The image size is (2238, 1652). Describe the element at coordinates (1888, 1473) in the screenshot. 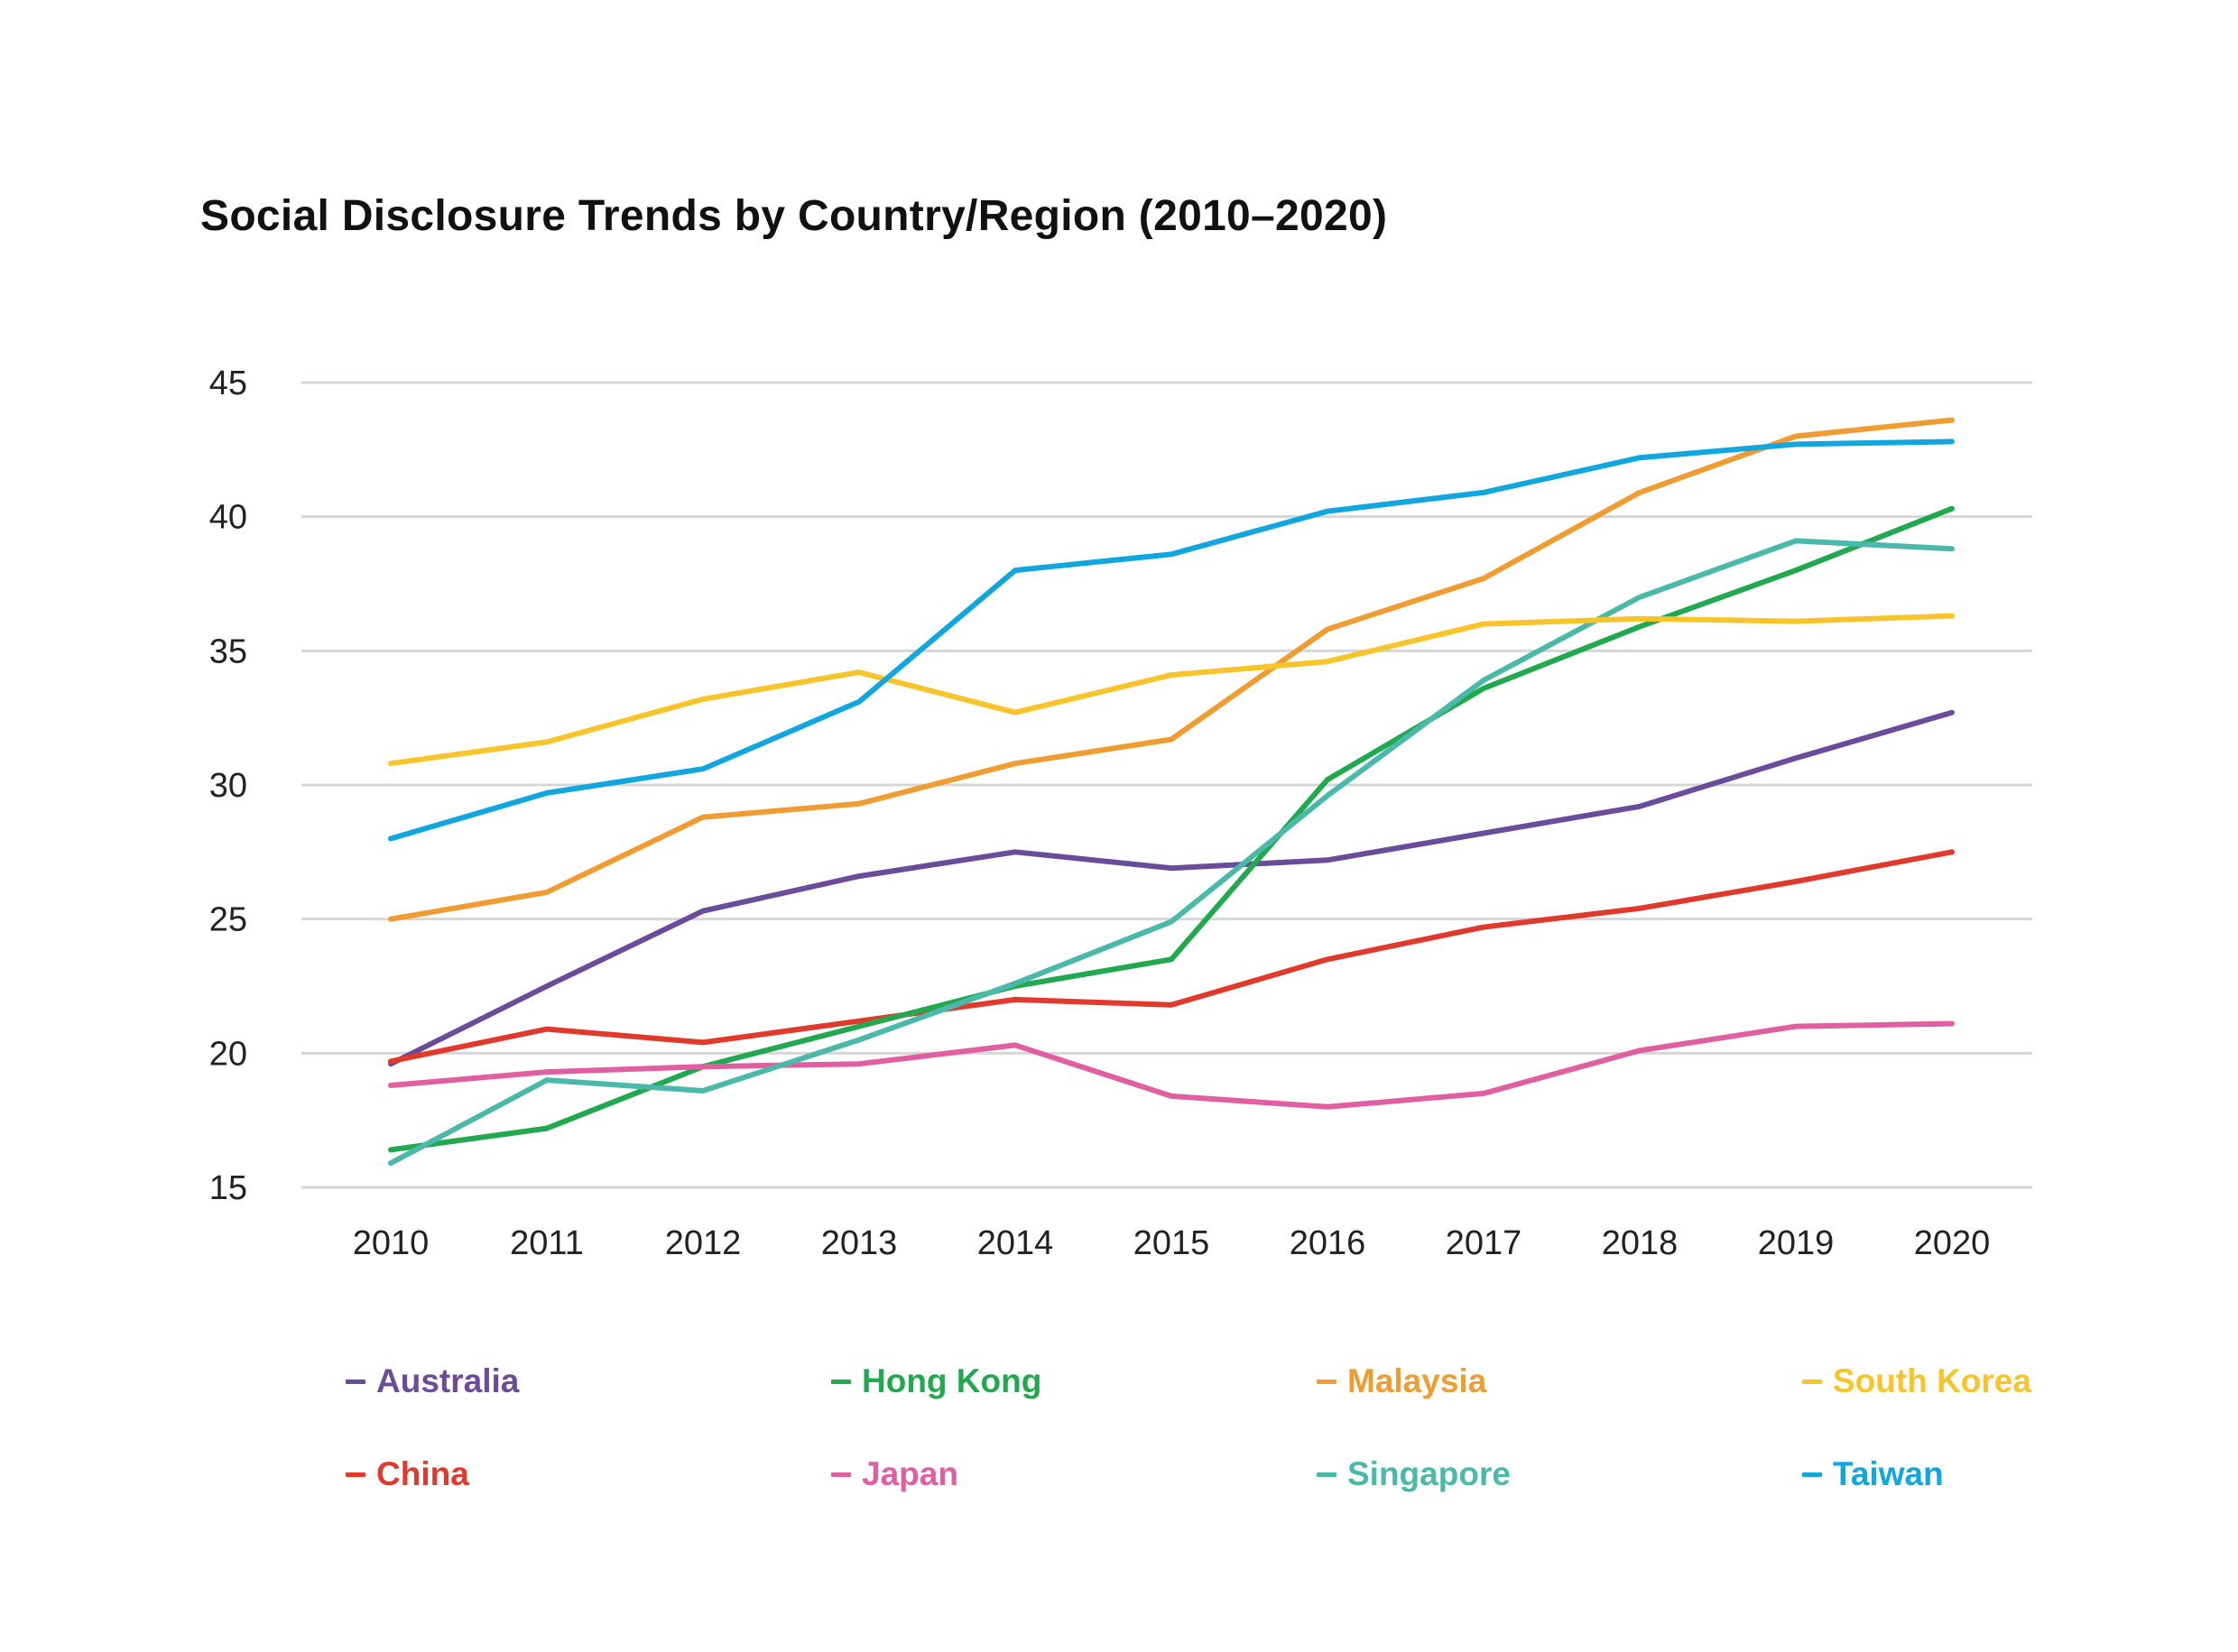

I see `legend-label: Taiwan` at that location.